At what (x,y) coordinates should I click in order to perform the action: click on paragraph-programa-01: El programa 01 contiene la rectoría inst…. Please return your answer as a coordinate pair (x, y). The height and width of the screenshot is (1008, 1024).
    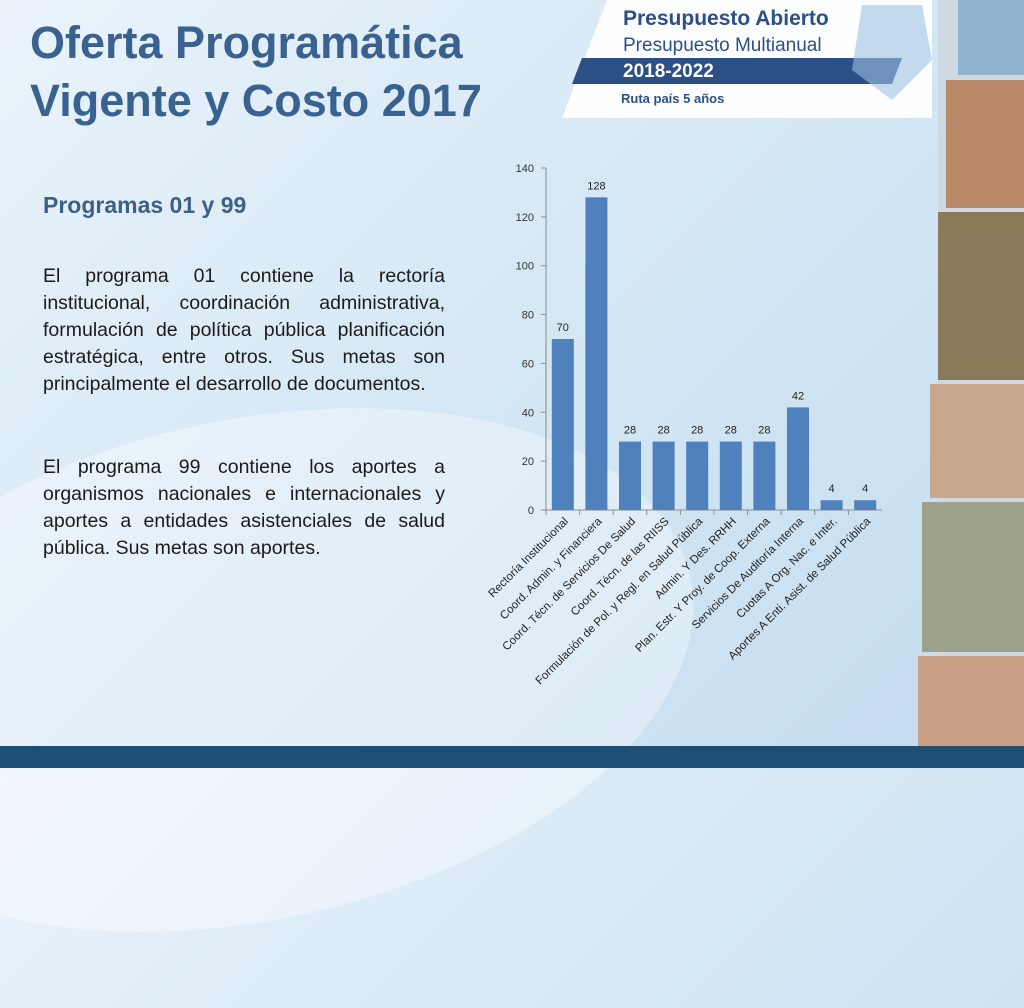
    Looking at the image, I should click on (244, 330).